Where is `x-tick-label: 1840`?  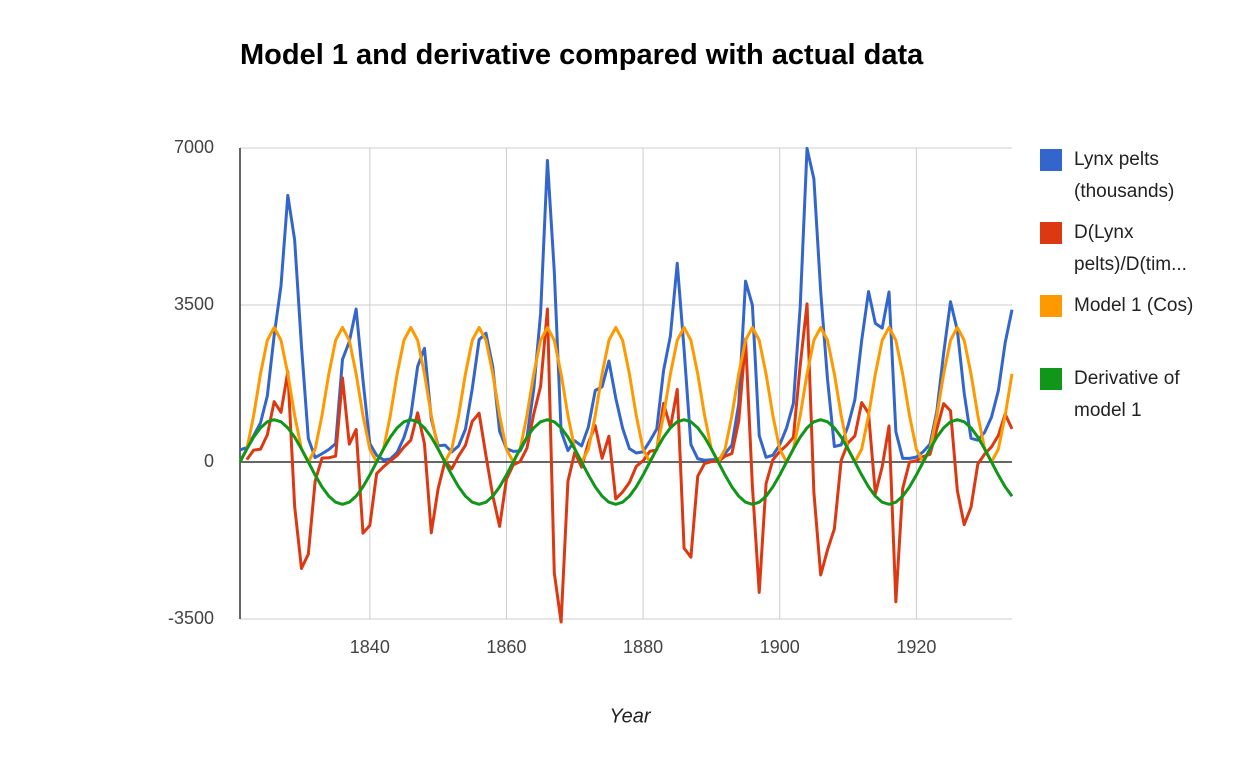
x-tick-label: 1840 is located at coordinates (370, 647).